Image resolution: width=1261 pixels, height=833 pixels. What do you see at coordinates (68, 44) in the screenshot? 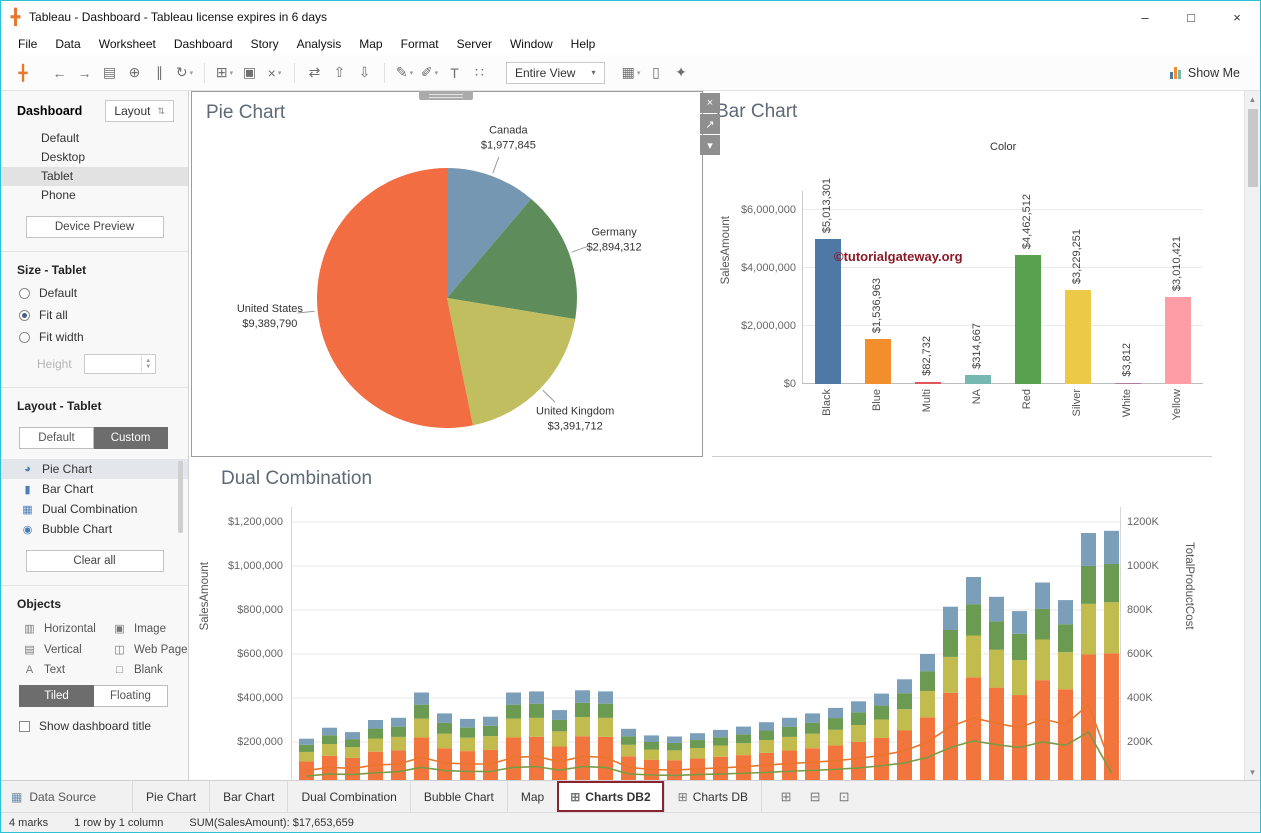
I see `menu-item: Data` at bounding box center [68, 44].